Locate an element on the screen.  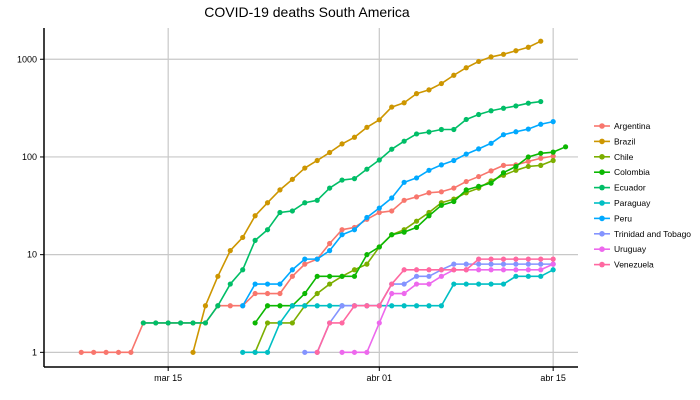
legend-label-ecuador: Ecuador is located at coordinates (630, 188).